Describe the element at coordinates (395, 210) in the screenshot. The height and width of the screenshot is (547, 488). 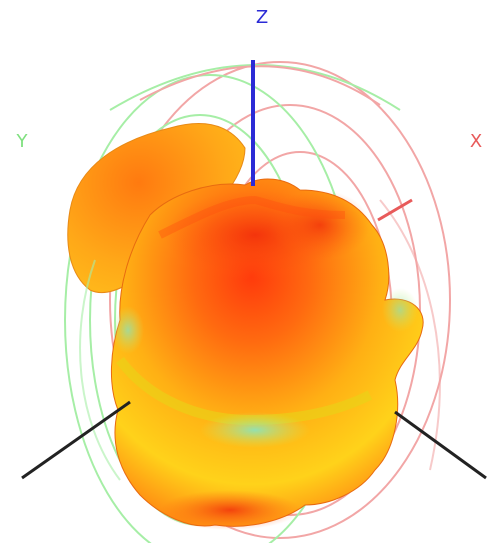
I see `x-axis` at that location.